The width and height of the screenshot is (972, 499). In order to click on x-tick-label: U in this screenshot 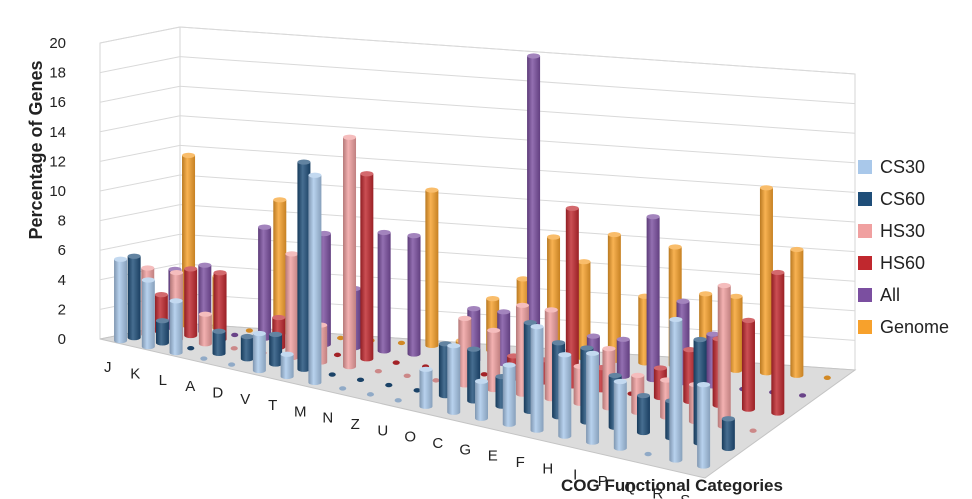, I will do `click(382, 430)`.